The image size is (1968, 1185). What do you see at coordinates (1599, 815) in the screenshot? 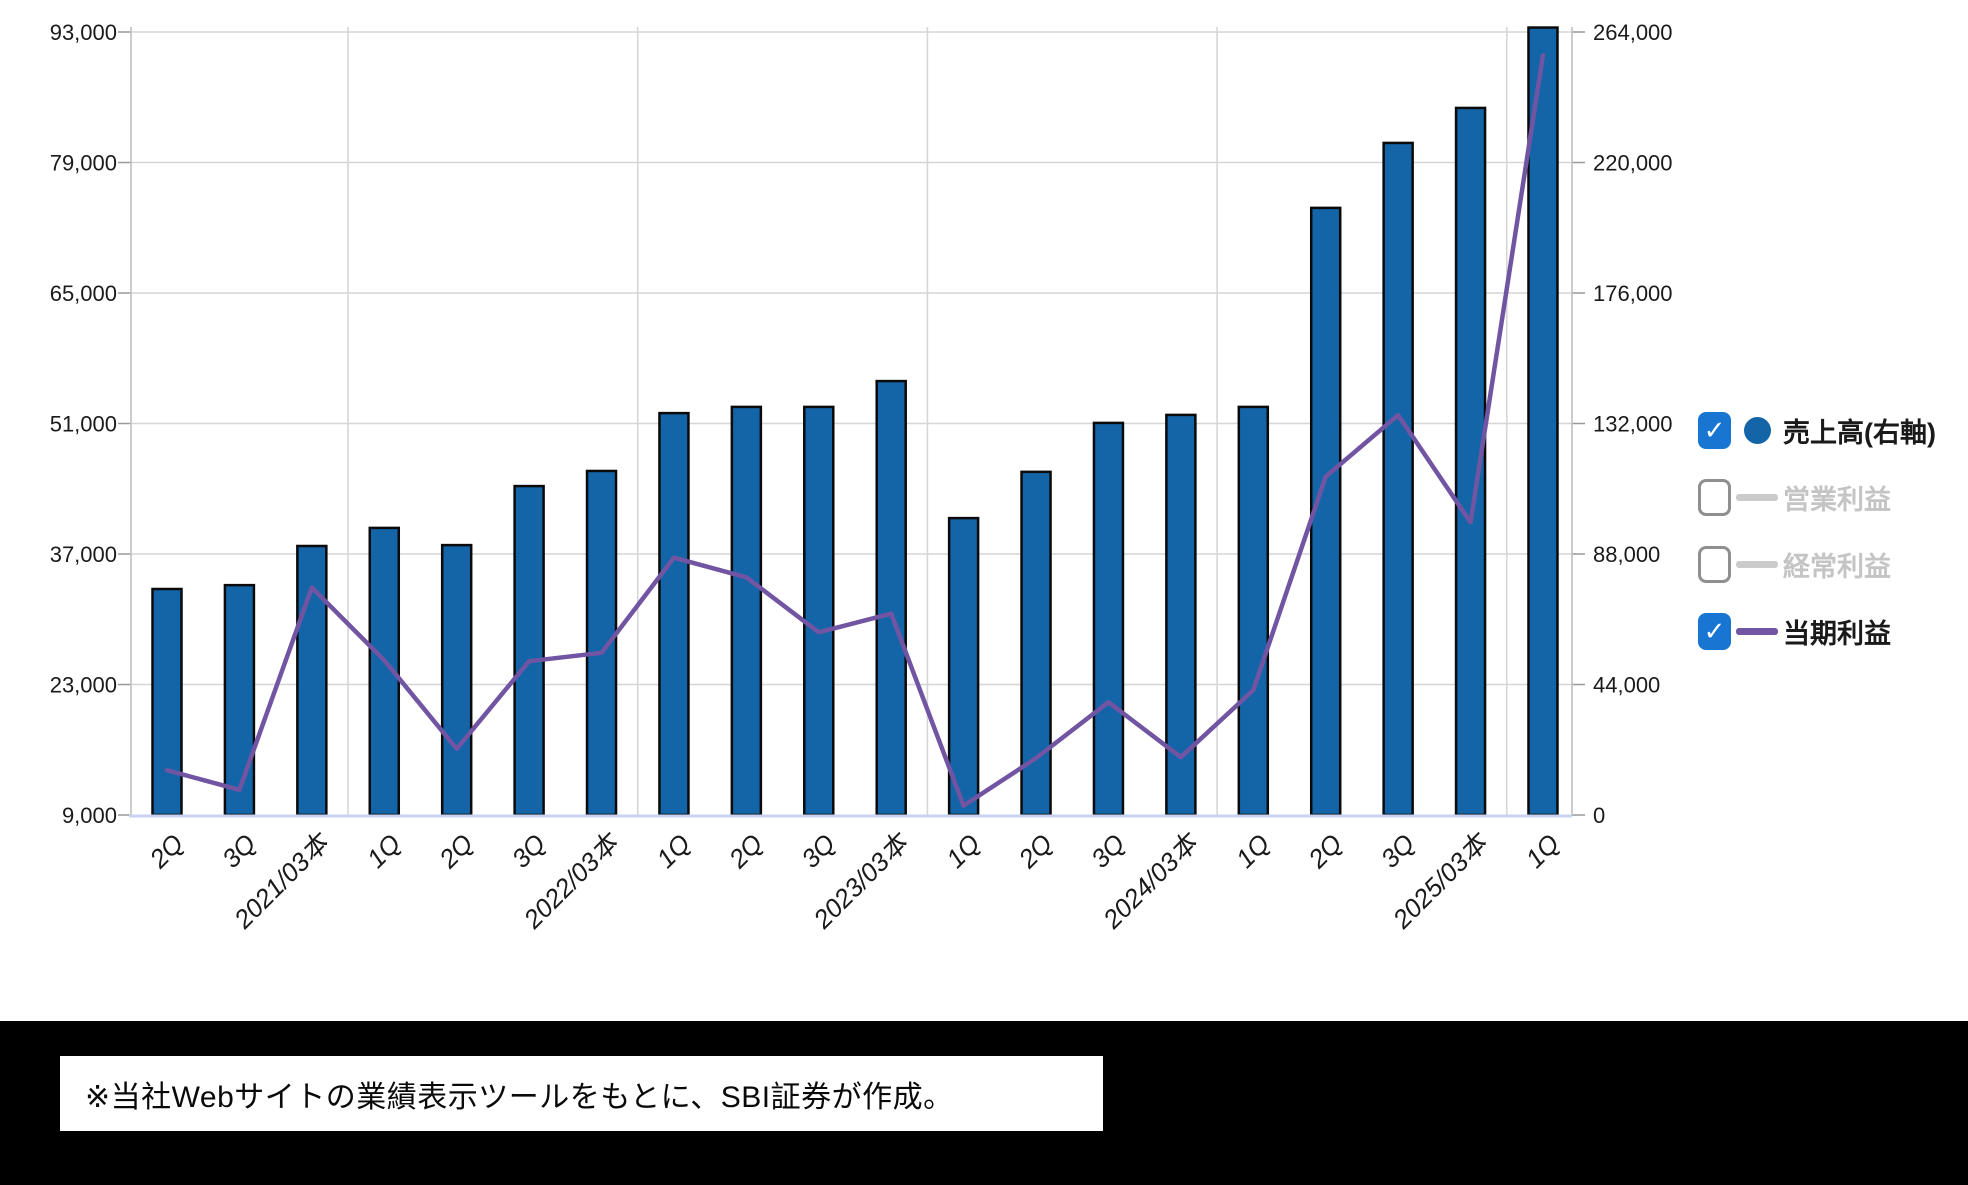
I see `right-axis-tick-label: 0` at bounding box center [1599, 815].